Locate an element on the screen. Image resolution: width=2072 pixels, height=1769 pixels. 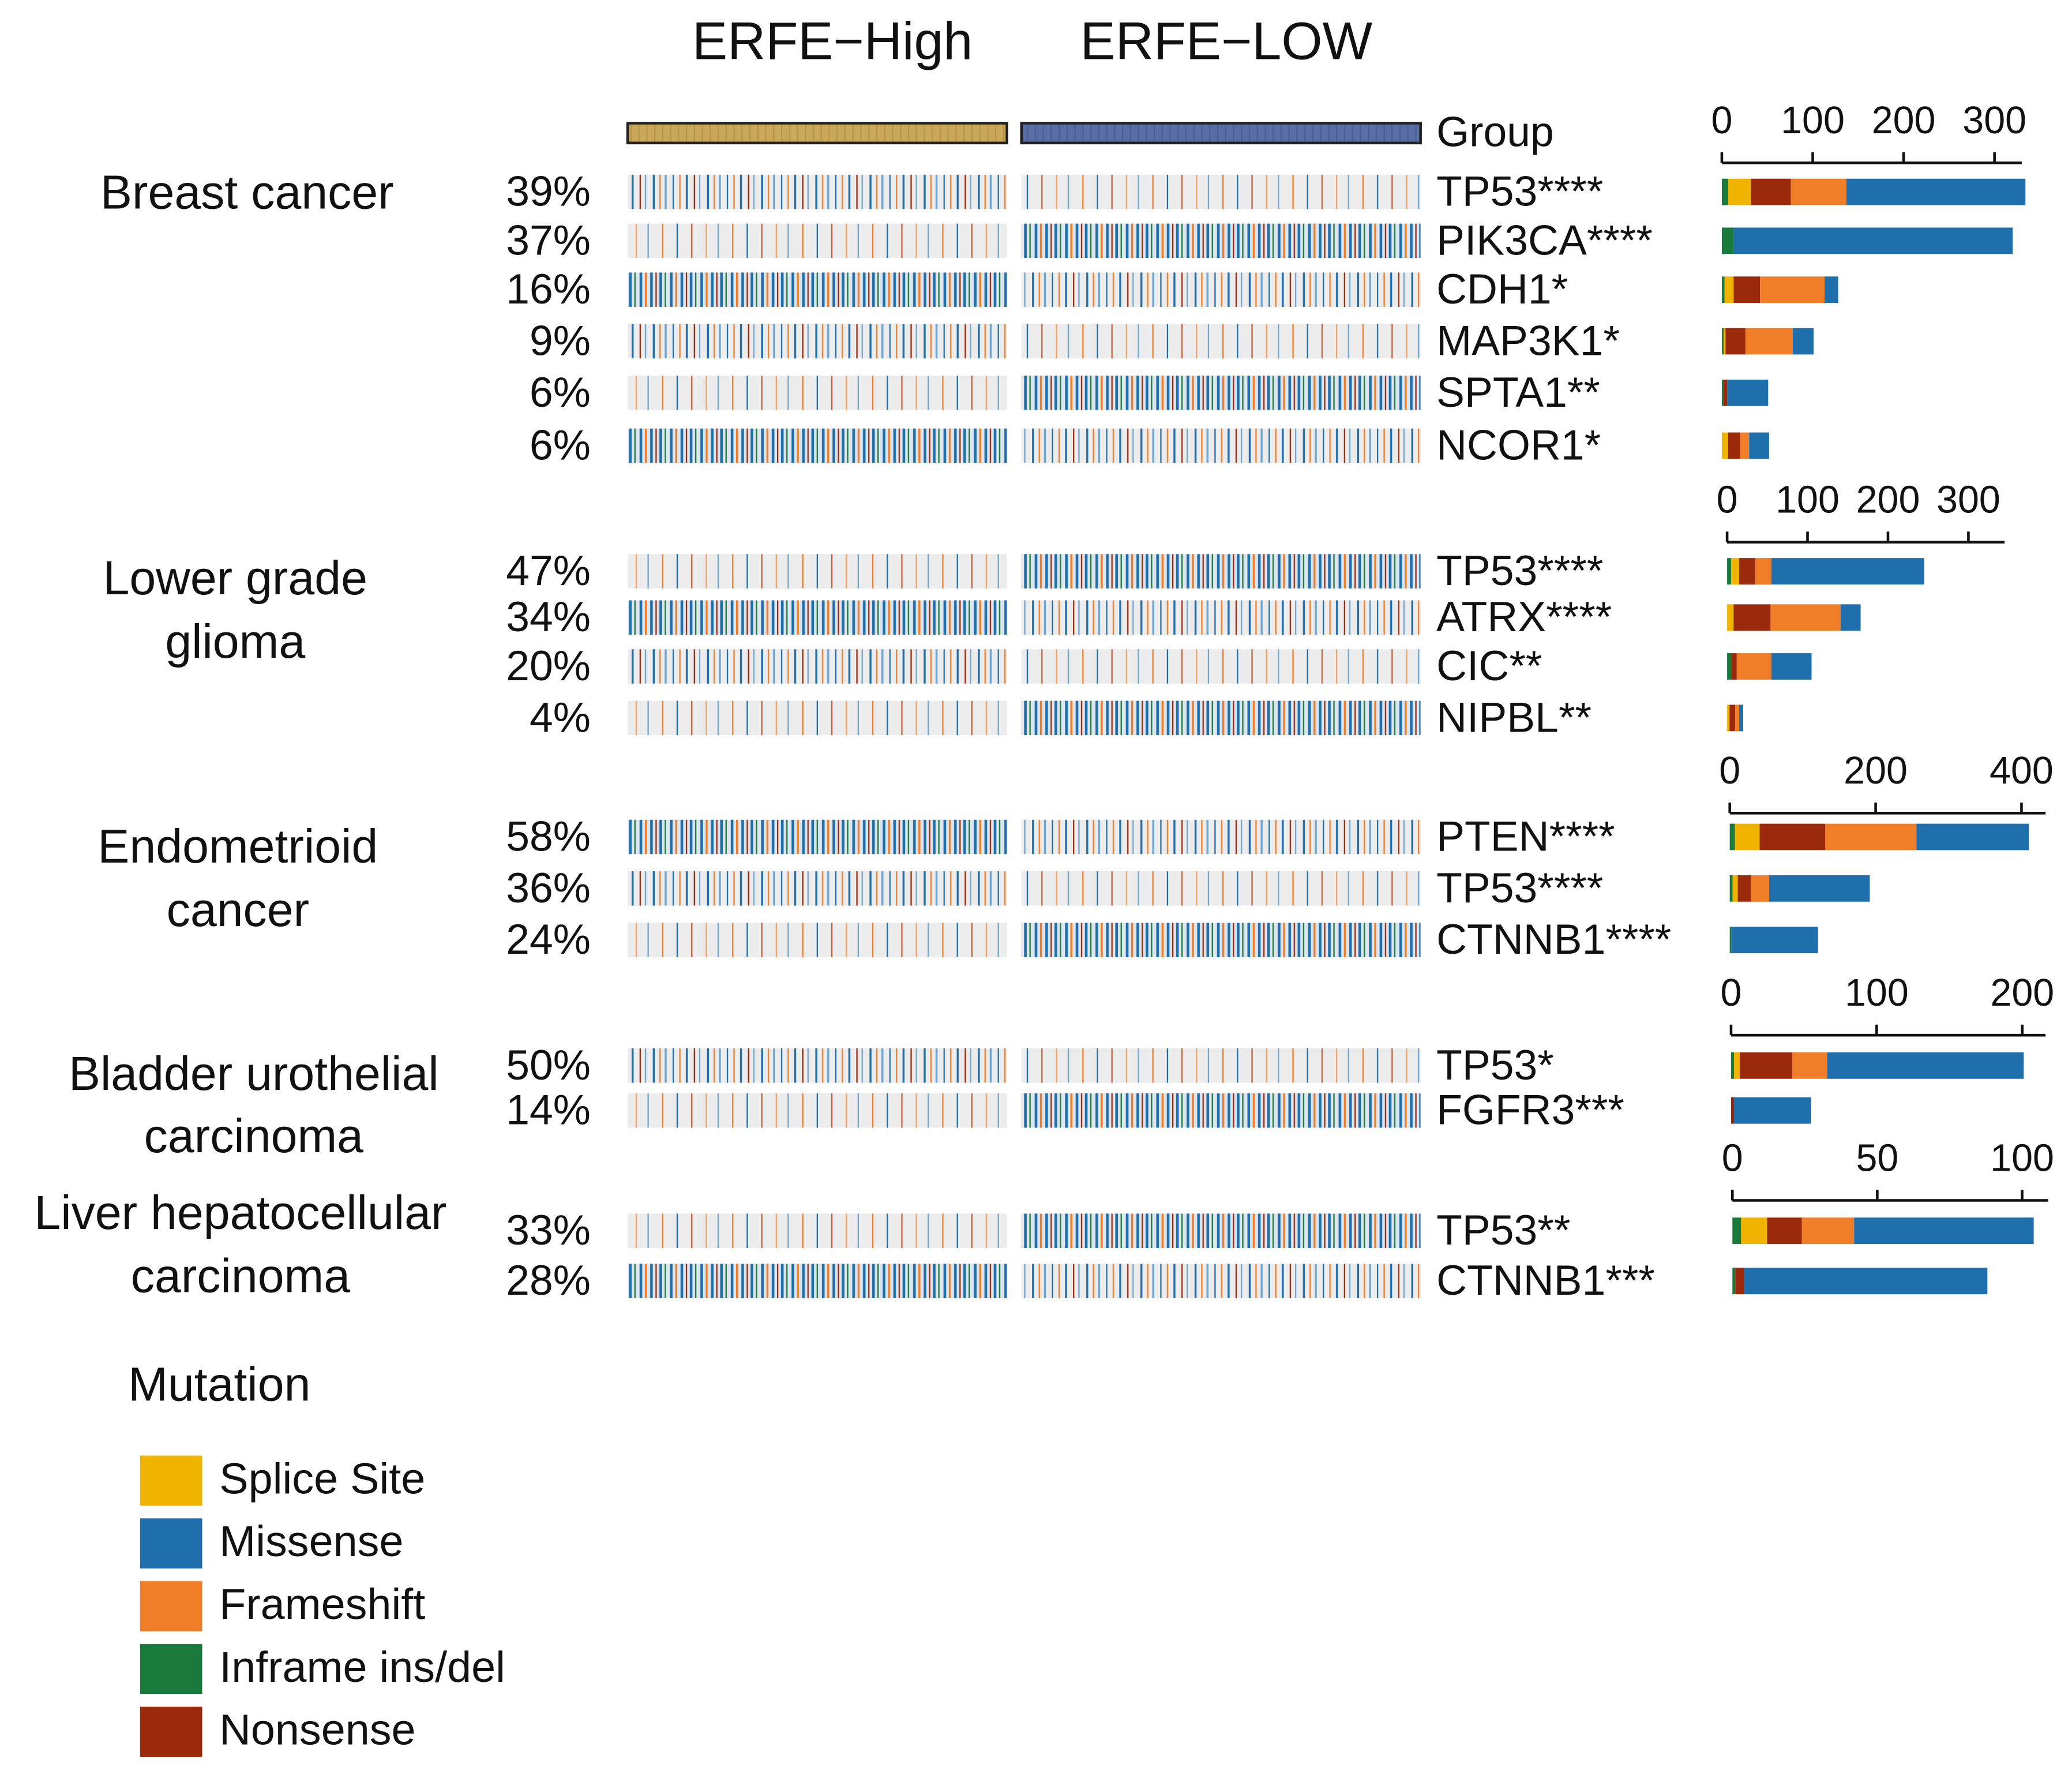
frequency-label: 28% is located at coordinates (548, 1280).